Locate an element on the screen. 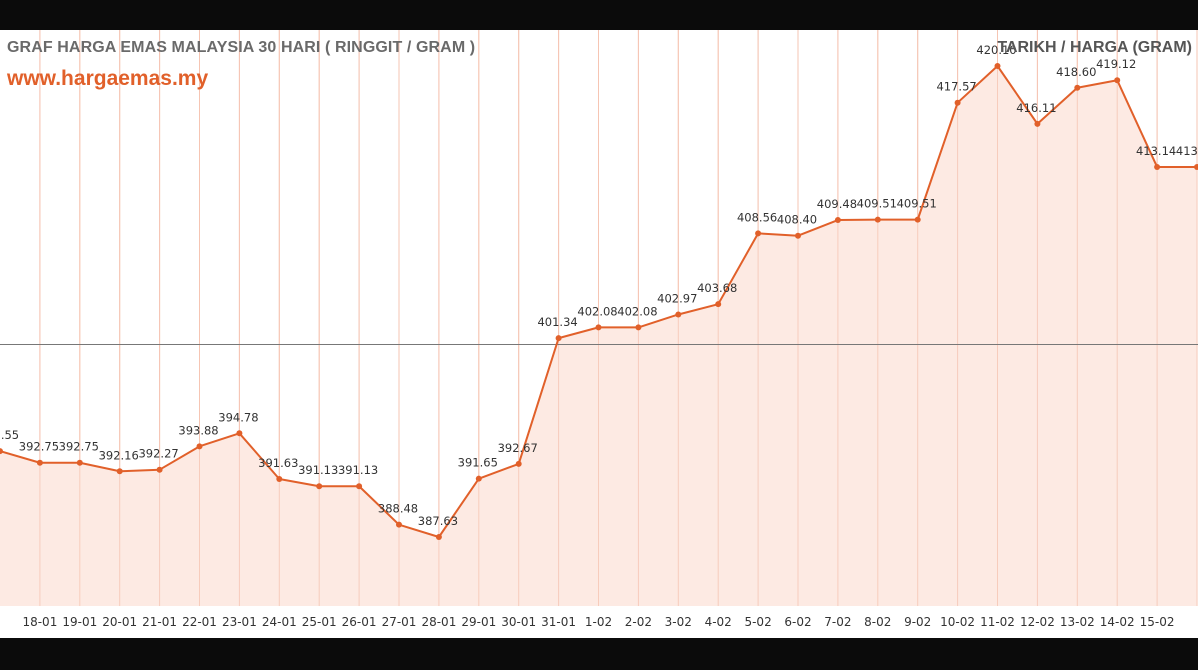 The width and height of the screenshot is (1198, 670). data-label: 392.67 is located at coordinates (518, 448).